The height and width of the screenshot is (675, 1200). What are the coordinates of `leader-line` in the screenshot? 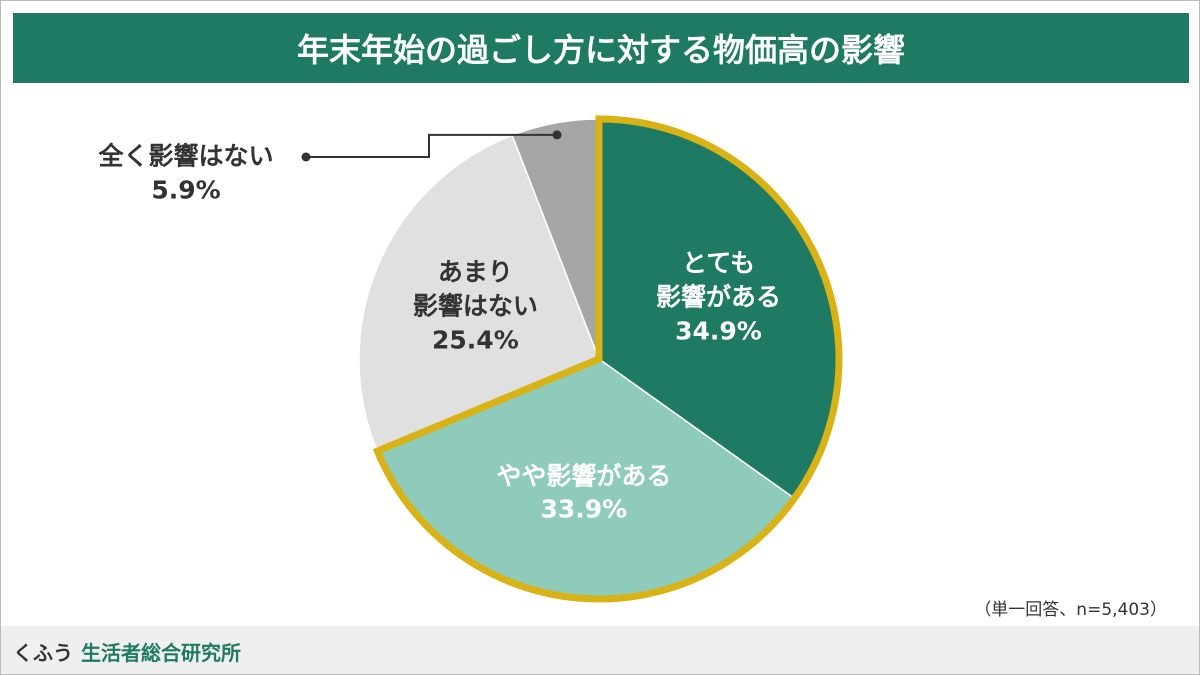 It's located at (432, 145).